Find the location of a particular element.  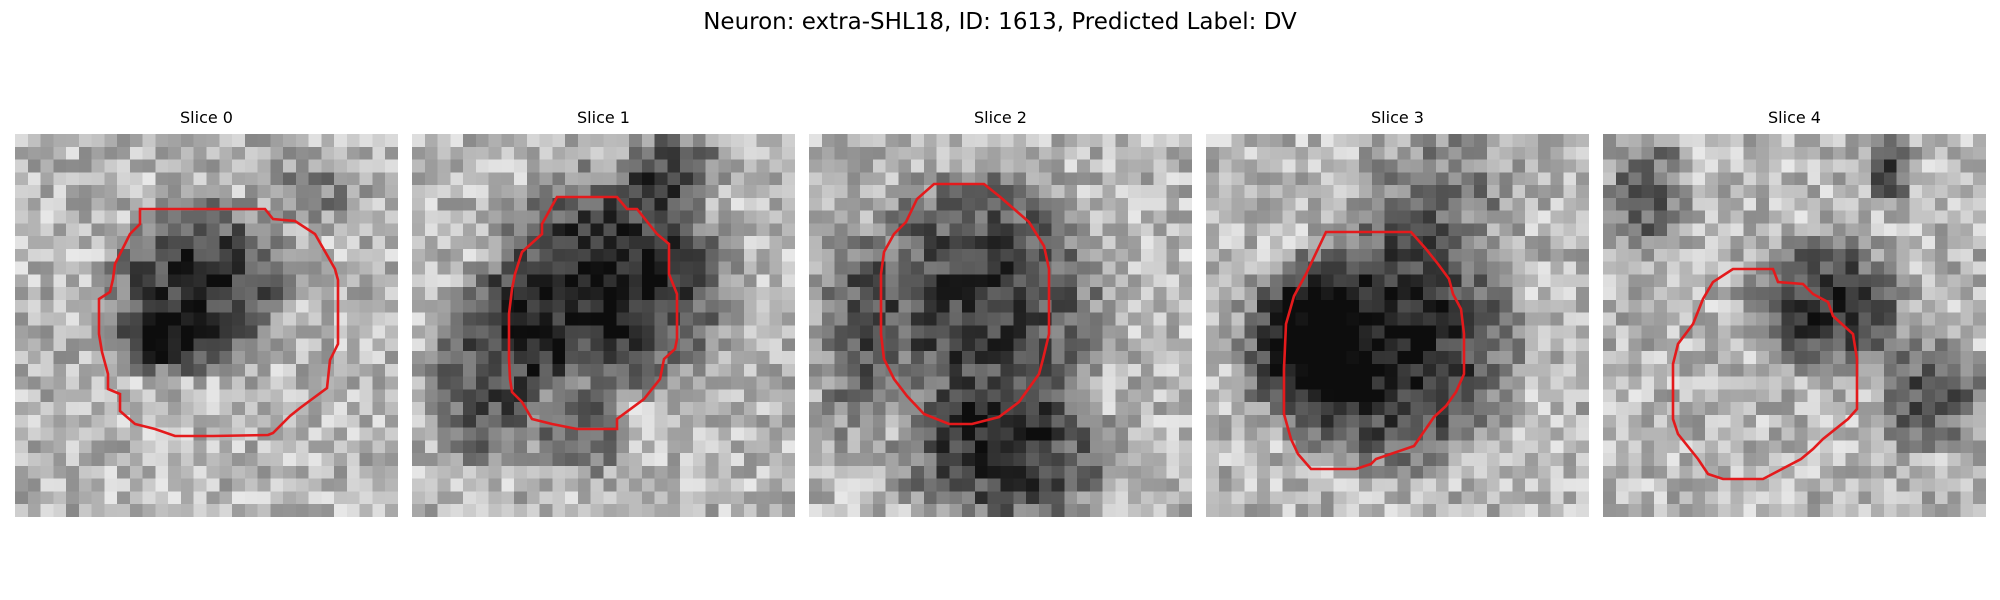

slice-title-3: Slice 3 is located at coordinates (1397, 117).